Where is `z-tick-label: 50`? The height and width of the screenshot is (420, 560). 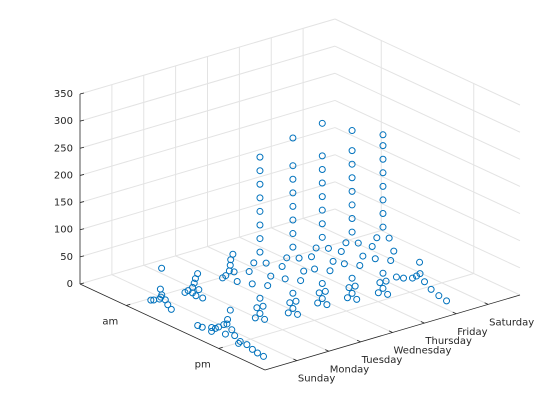 z-tick-label: 50 is located at coordinates (66, 257).